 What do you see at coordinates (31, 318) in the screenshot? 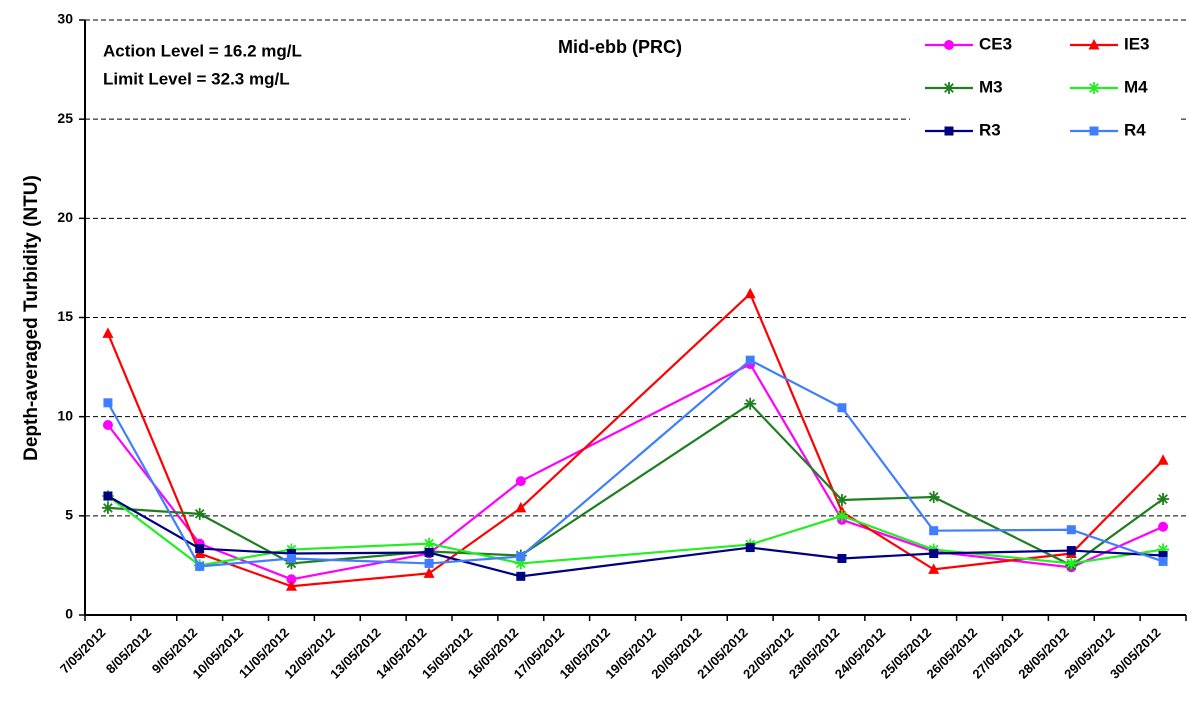
I see `y-axis-title: Depth-averaged Turbidity (NTU)` at bounding box center [31, 318].